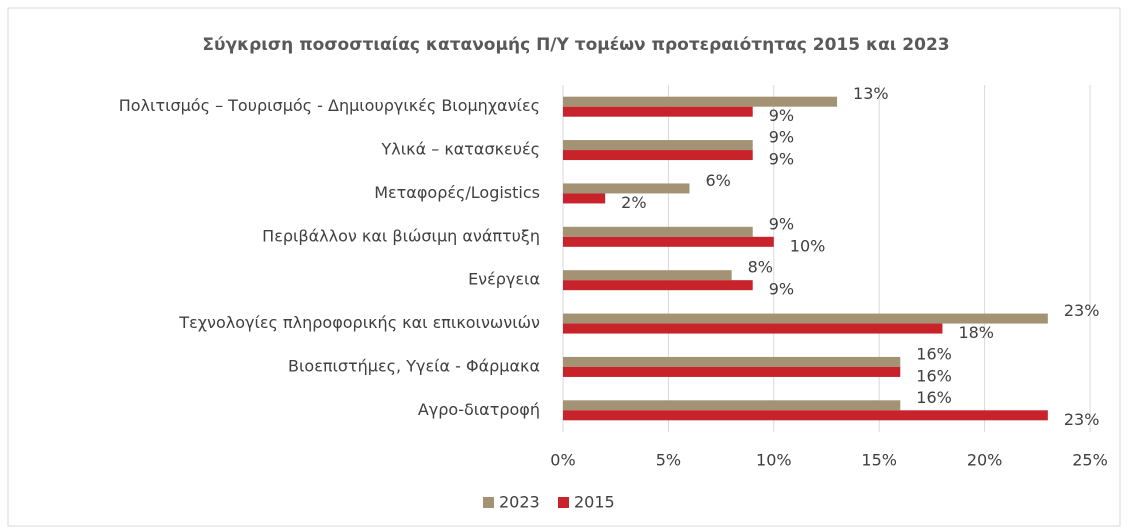 The width and height of the screenshot is (1128, 531). Describe the element at coordinates (414, 365) in the screenshot. I see `y-tick-label: Βιοεπιστήμες, Υγεία - Φάρμακα` at that location.